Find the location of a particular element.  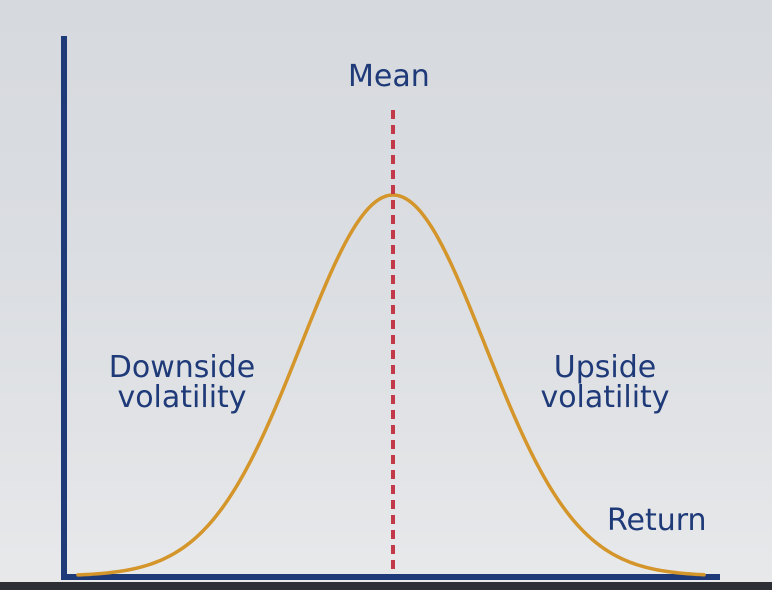

bottom-edge is located at coordinates (386, 586).